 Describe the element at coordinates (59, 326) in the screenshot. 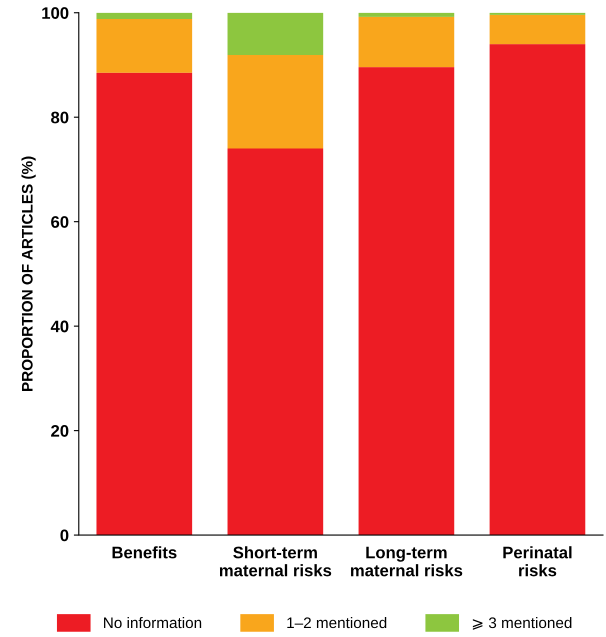

I see `y-tick-label: 40` at that location.